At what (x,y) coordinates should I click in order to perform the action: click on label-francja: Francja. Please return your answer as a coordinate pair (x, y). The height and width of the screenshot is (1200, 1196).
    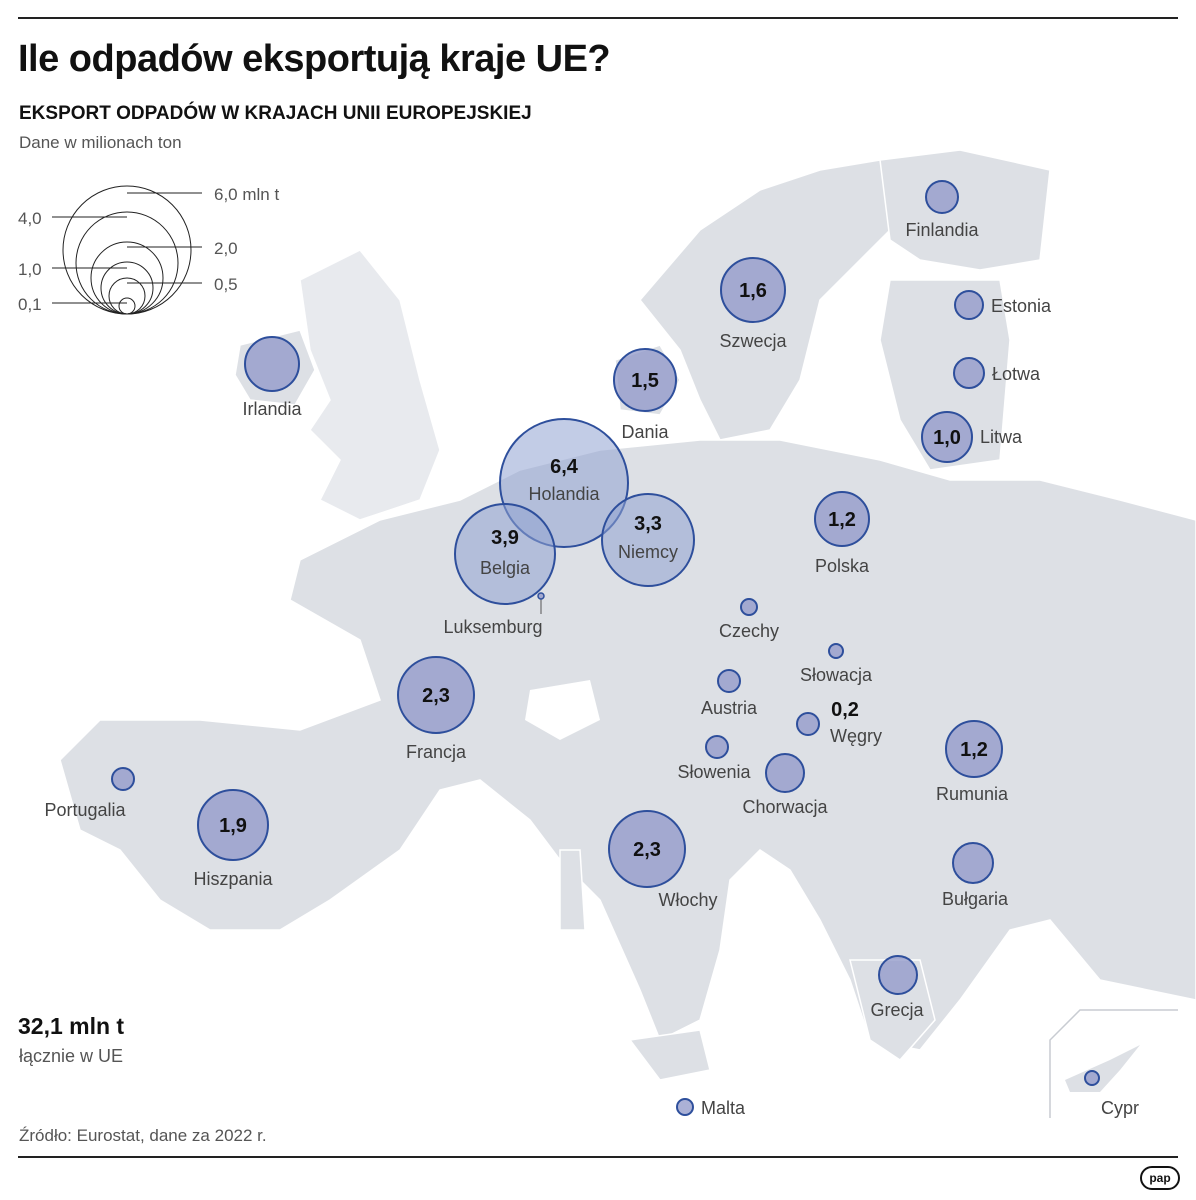
    Looking at the image, I should click on (436, 752).